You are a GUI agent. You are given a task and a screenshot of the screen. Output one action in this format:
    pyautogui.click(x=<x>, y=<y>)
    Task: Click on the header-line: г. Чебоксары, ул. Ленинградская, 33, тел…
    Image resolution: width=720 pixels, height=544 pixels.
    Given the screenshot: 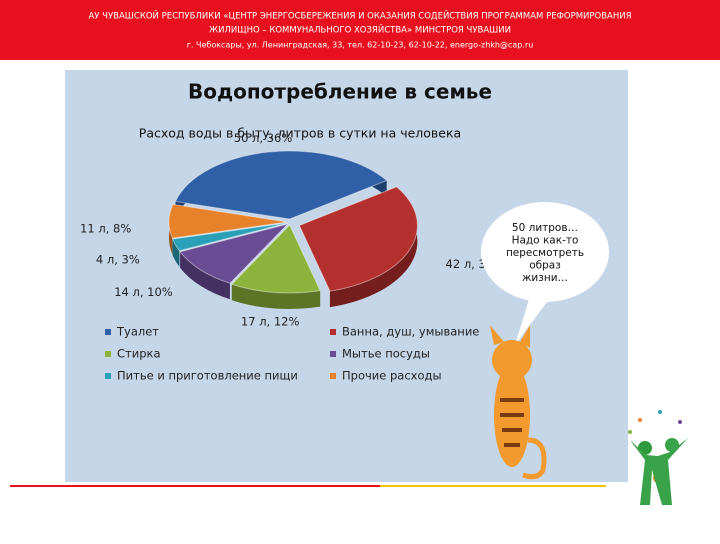 What is the action you would take?
    pyautogui.click(x=360, y=45)
    